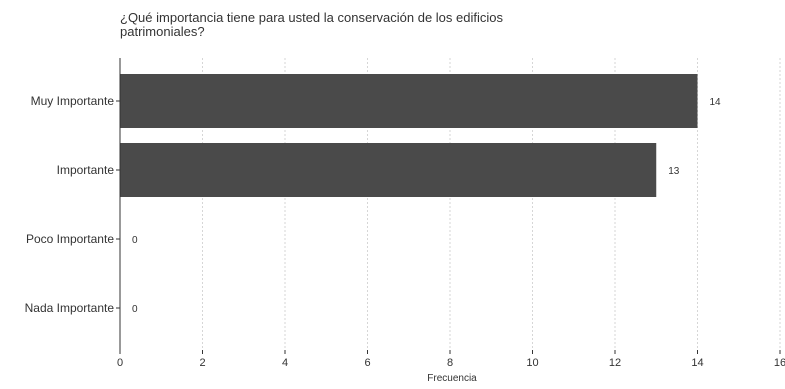  Describe the element at coordinates (70, 308) in the screenshot. I see `category-label-3: Nada Importante` at that location.